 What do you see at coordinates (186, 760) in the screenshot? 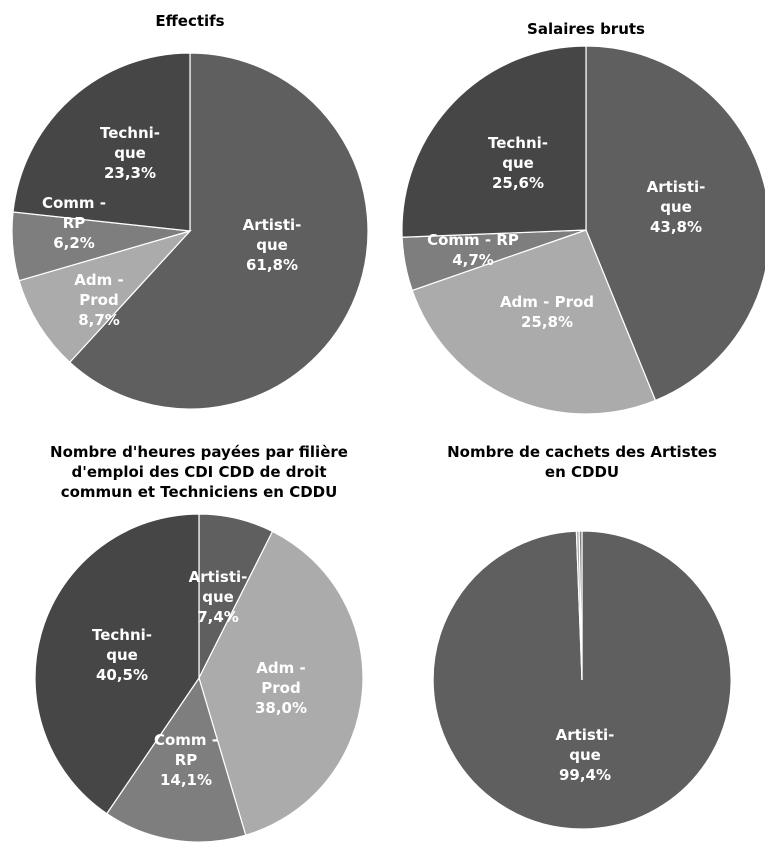
I see `slice-label: Comm -RP 14,1%` at bounding box center [186, 760].